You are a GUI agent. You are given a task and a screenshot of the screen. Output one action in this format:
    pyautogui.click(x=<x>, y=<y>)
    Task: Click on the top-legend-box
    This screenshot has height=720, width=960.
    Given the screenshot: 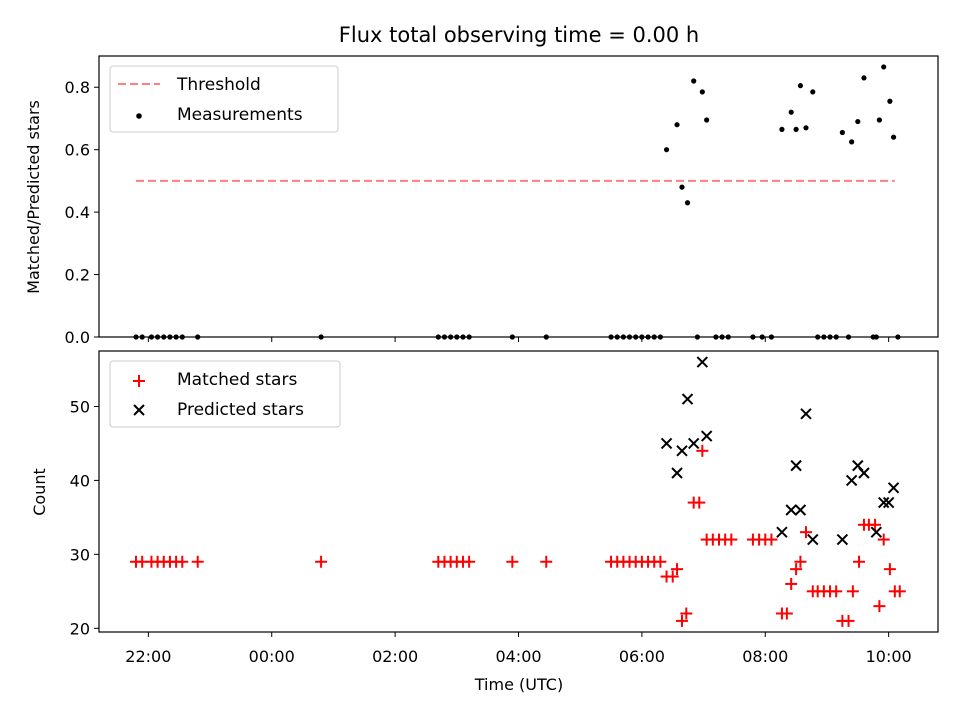 What is the action you would take?
    pyautogui.click(x=224, y=99)
    